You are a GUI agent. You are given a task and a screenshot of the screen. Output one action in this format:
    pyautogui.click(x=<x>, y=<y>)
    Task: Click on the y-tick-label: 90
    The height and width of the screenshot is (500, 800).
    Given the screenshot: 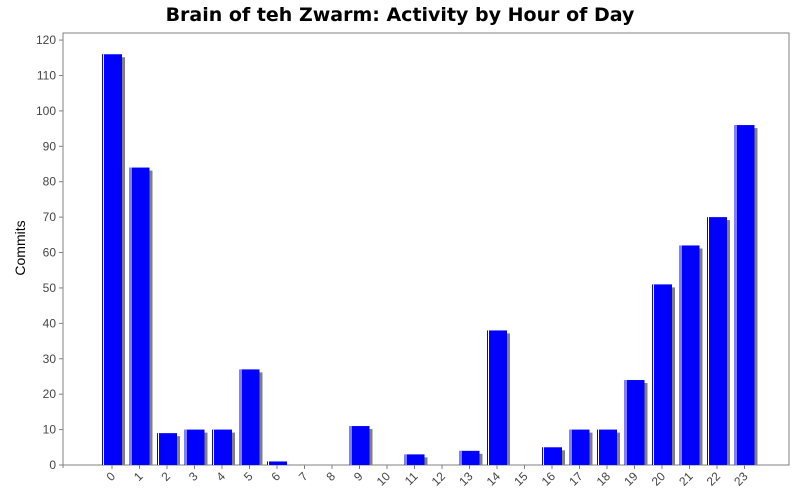 What is the action you would take?
    pyautogui.click(x=50, y=146)
    